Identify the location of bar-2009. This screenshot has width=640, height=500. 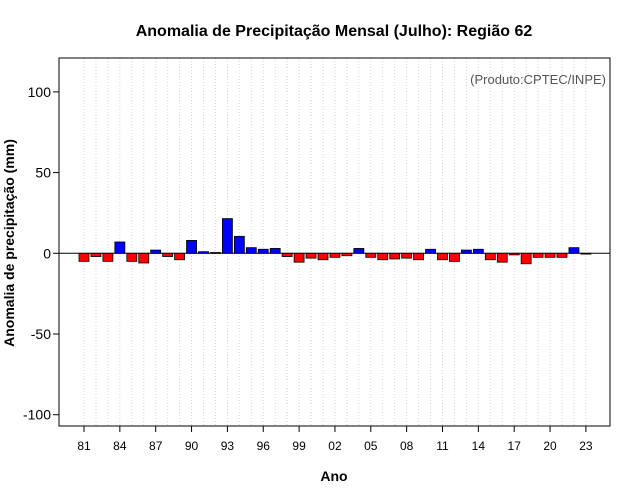
(419, 256).